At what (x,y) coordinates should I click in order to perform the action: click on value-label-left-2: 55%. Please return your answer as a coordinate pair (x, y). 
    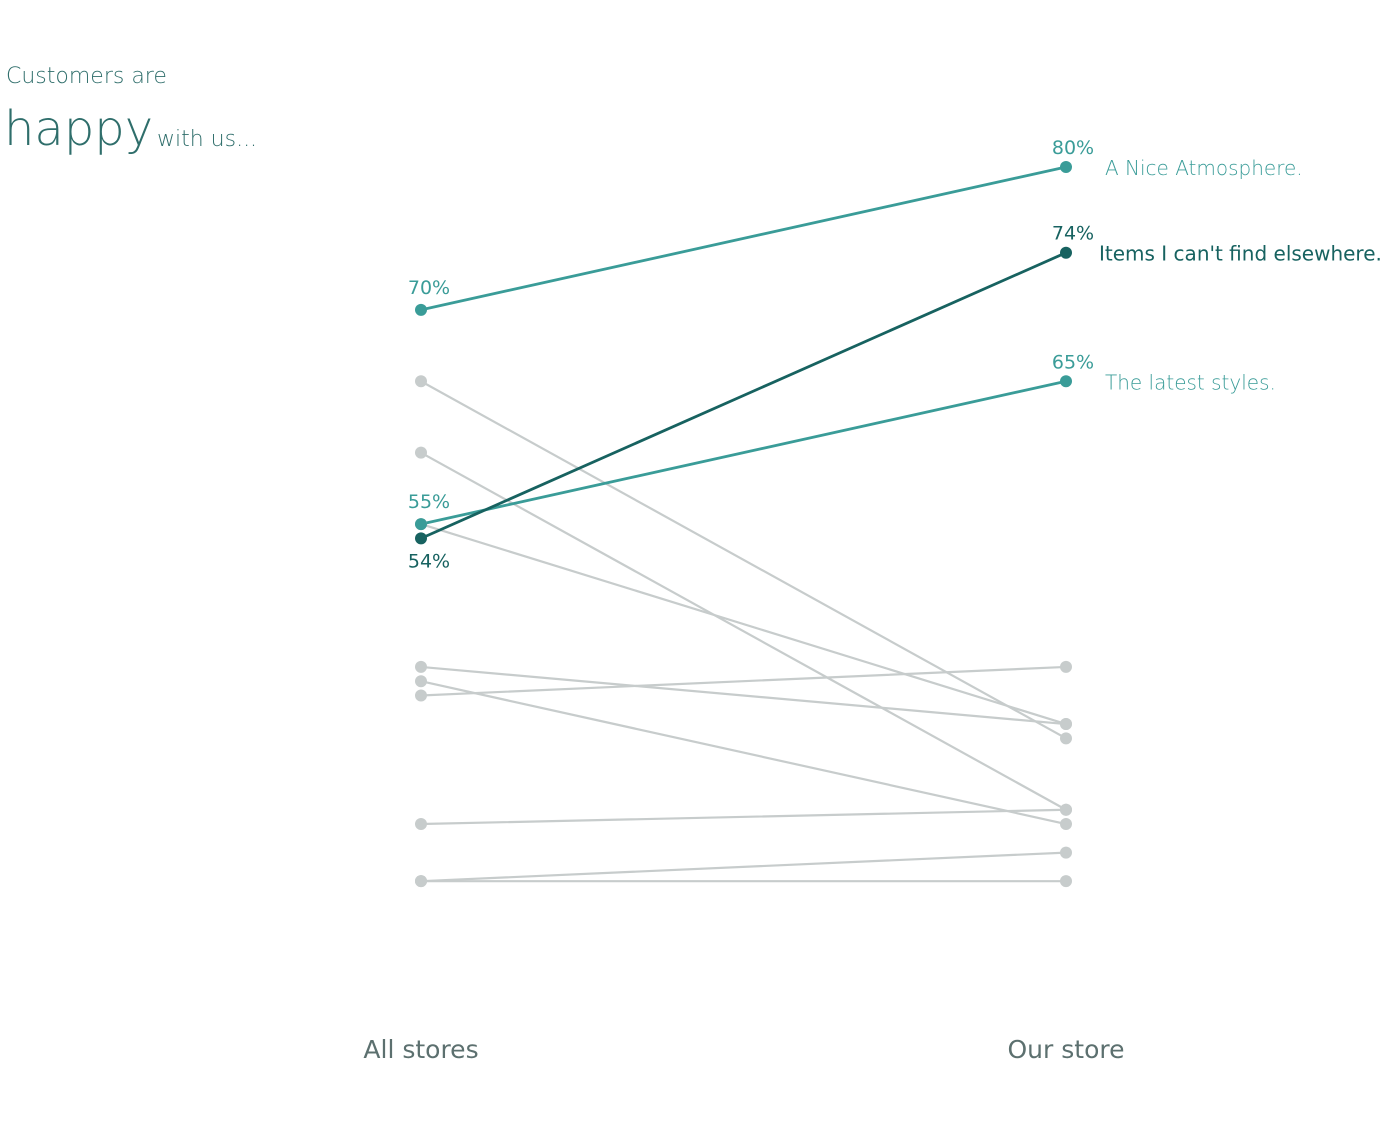
    Looking at the image, I should click on (429, 502).